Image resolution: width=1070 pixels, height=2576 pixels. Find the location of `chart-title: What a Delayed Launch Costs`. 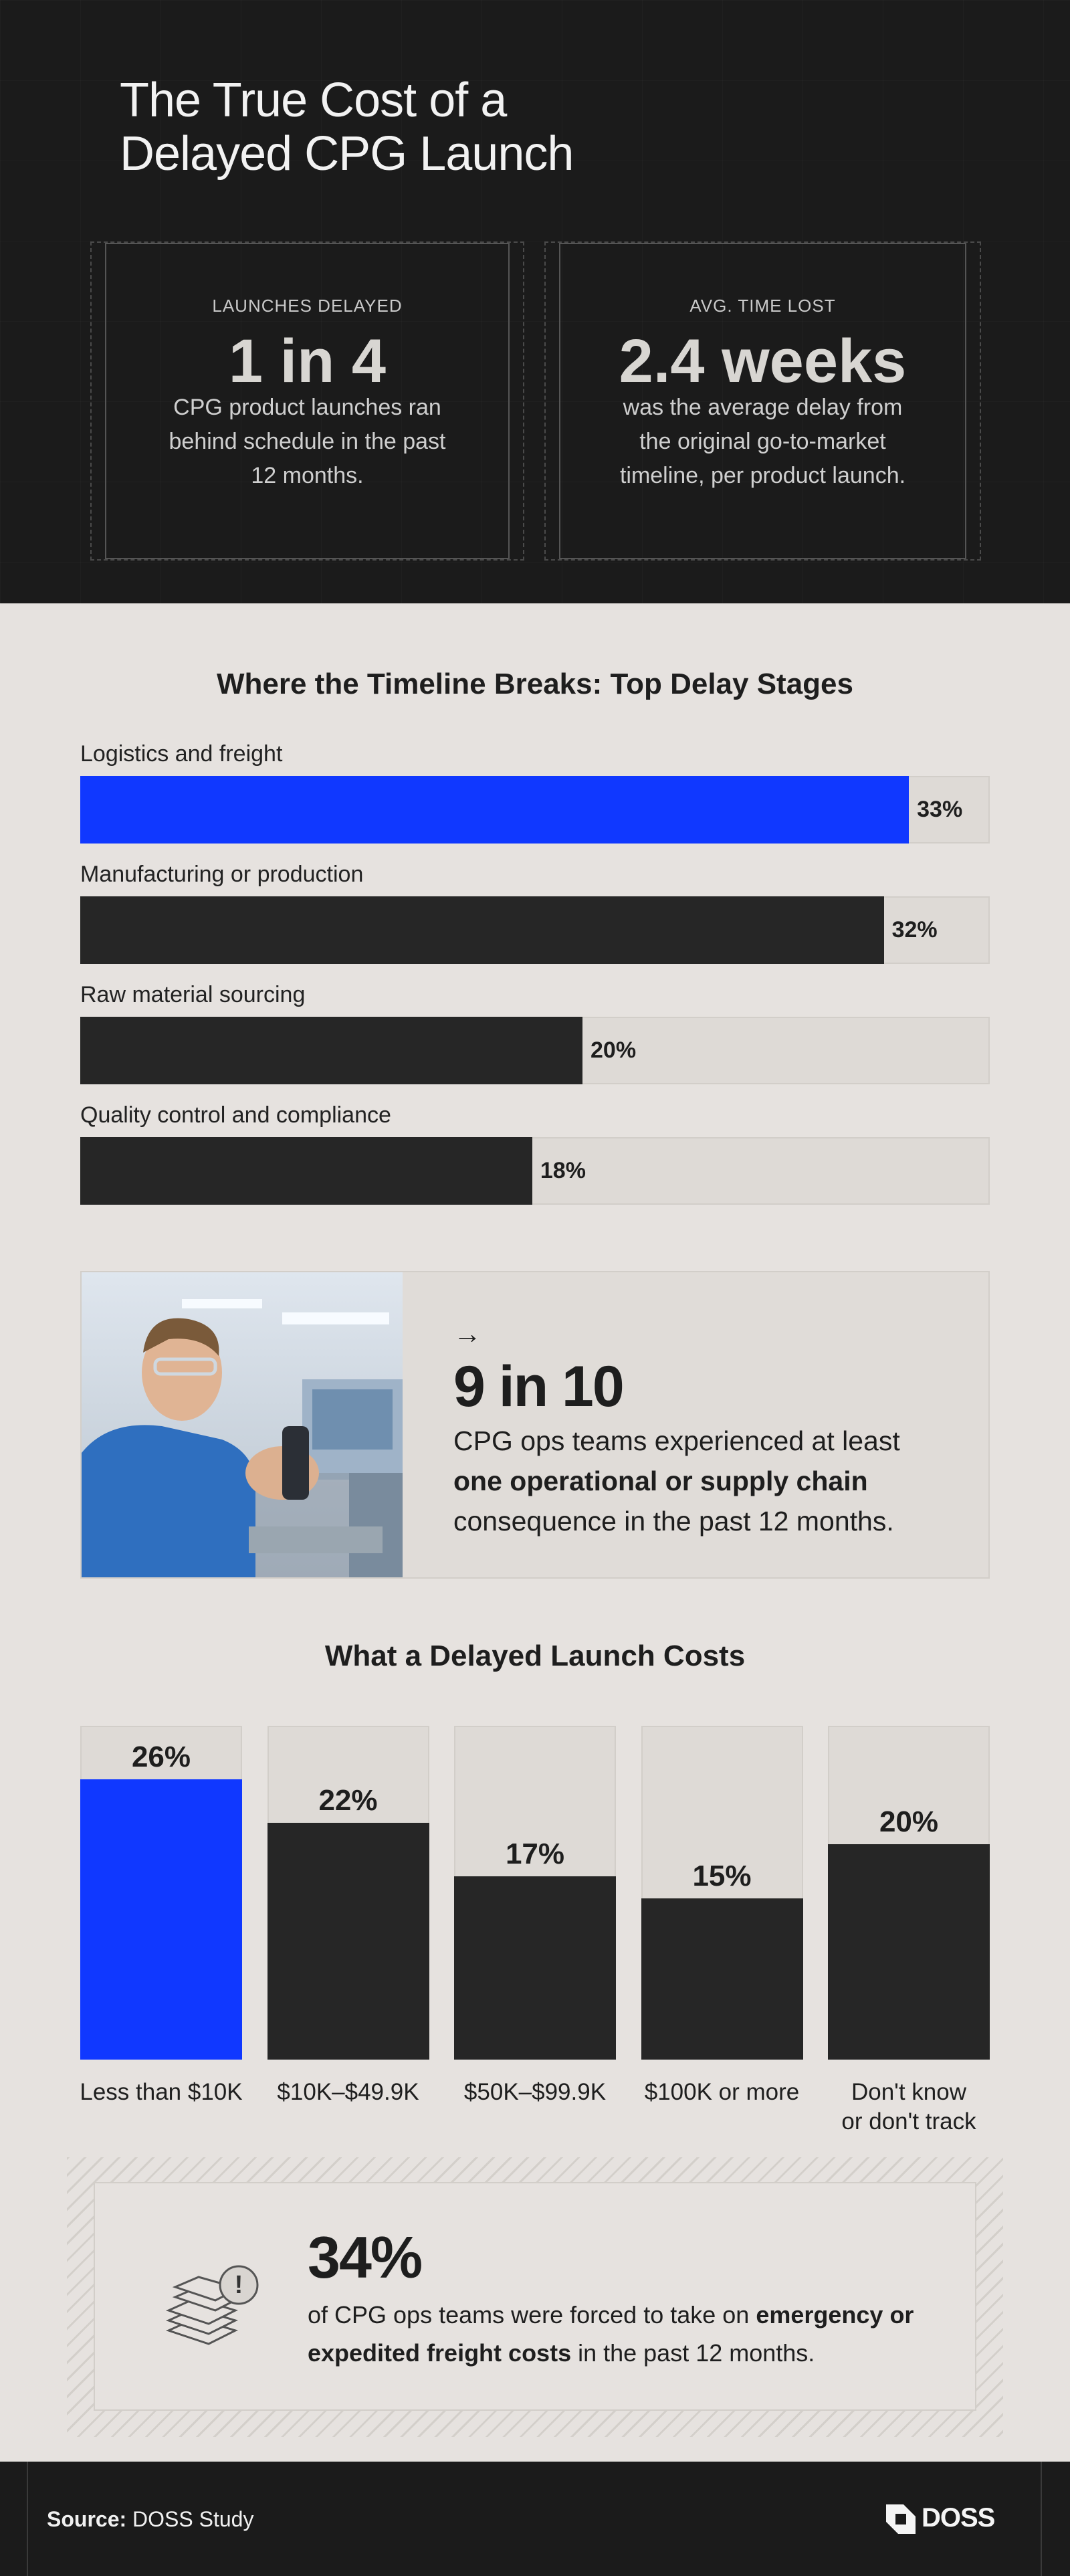

chart-title: What a Delayed Launch Costs is located at coordinates (535, 1656).